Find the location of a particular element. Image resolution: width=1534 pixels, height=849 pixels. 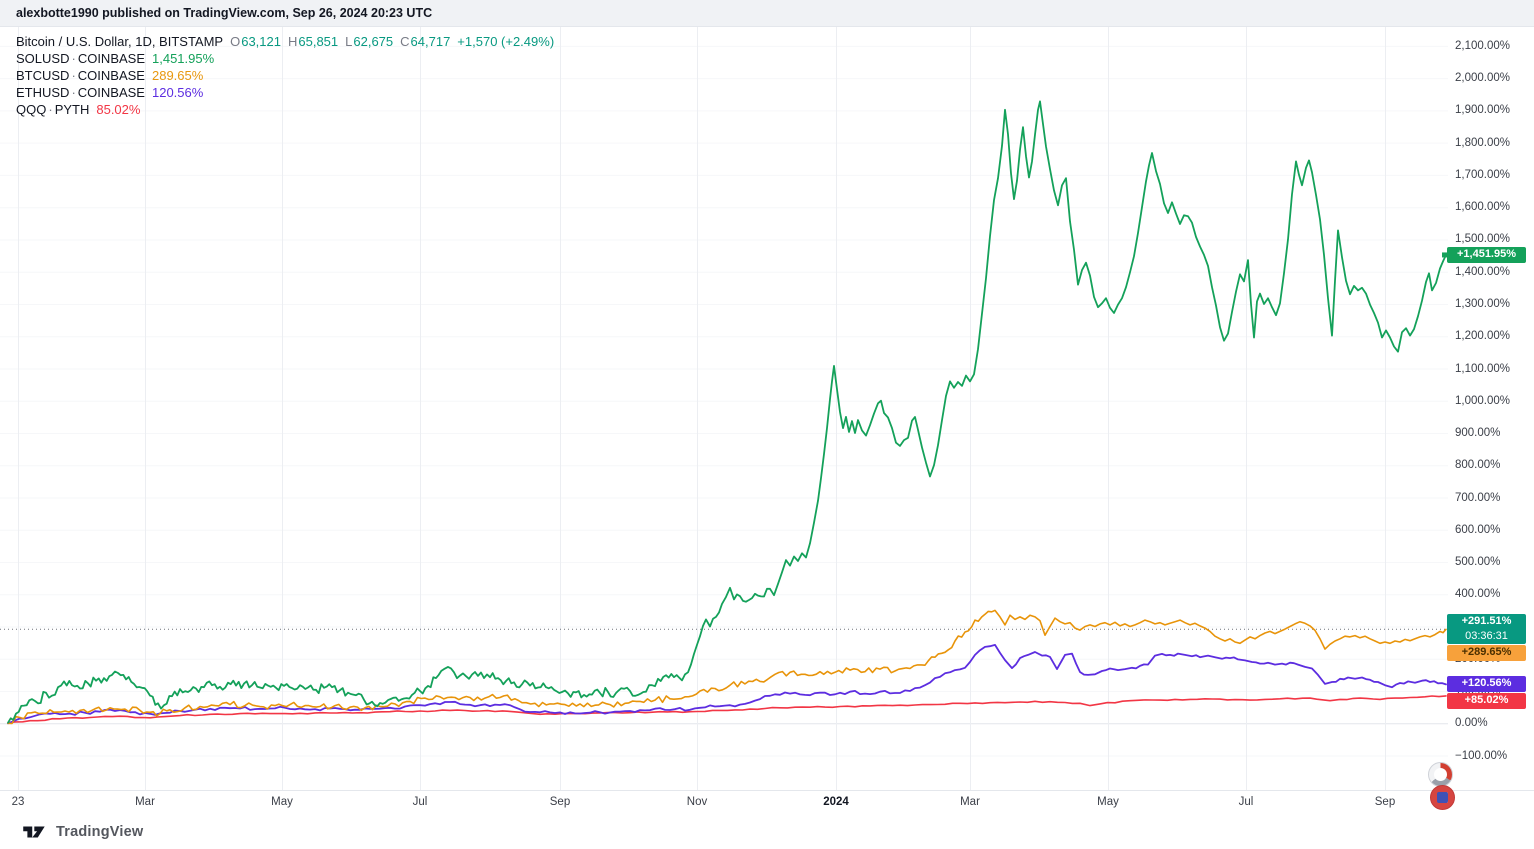

price-axis-label: 1,700.00% is located at coordinates (1482, 174).